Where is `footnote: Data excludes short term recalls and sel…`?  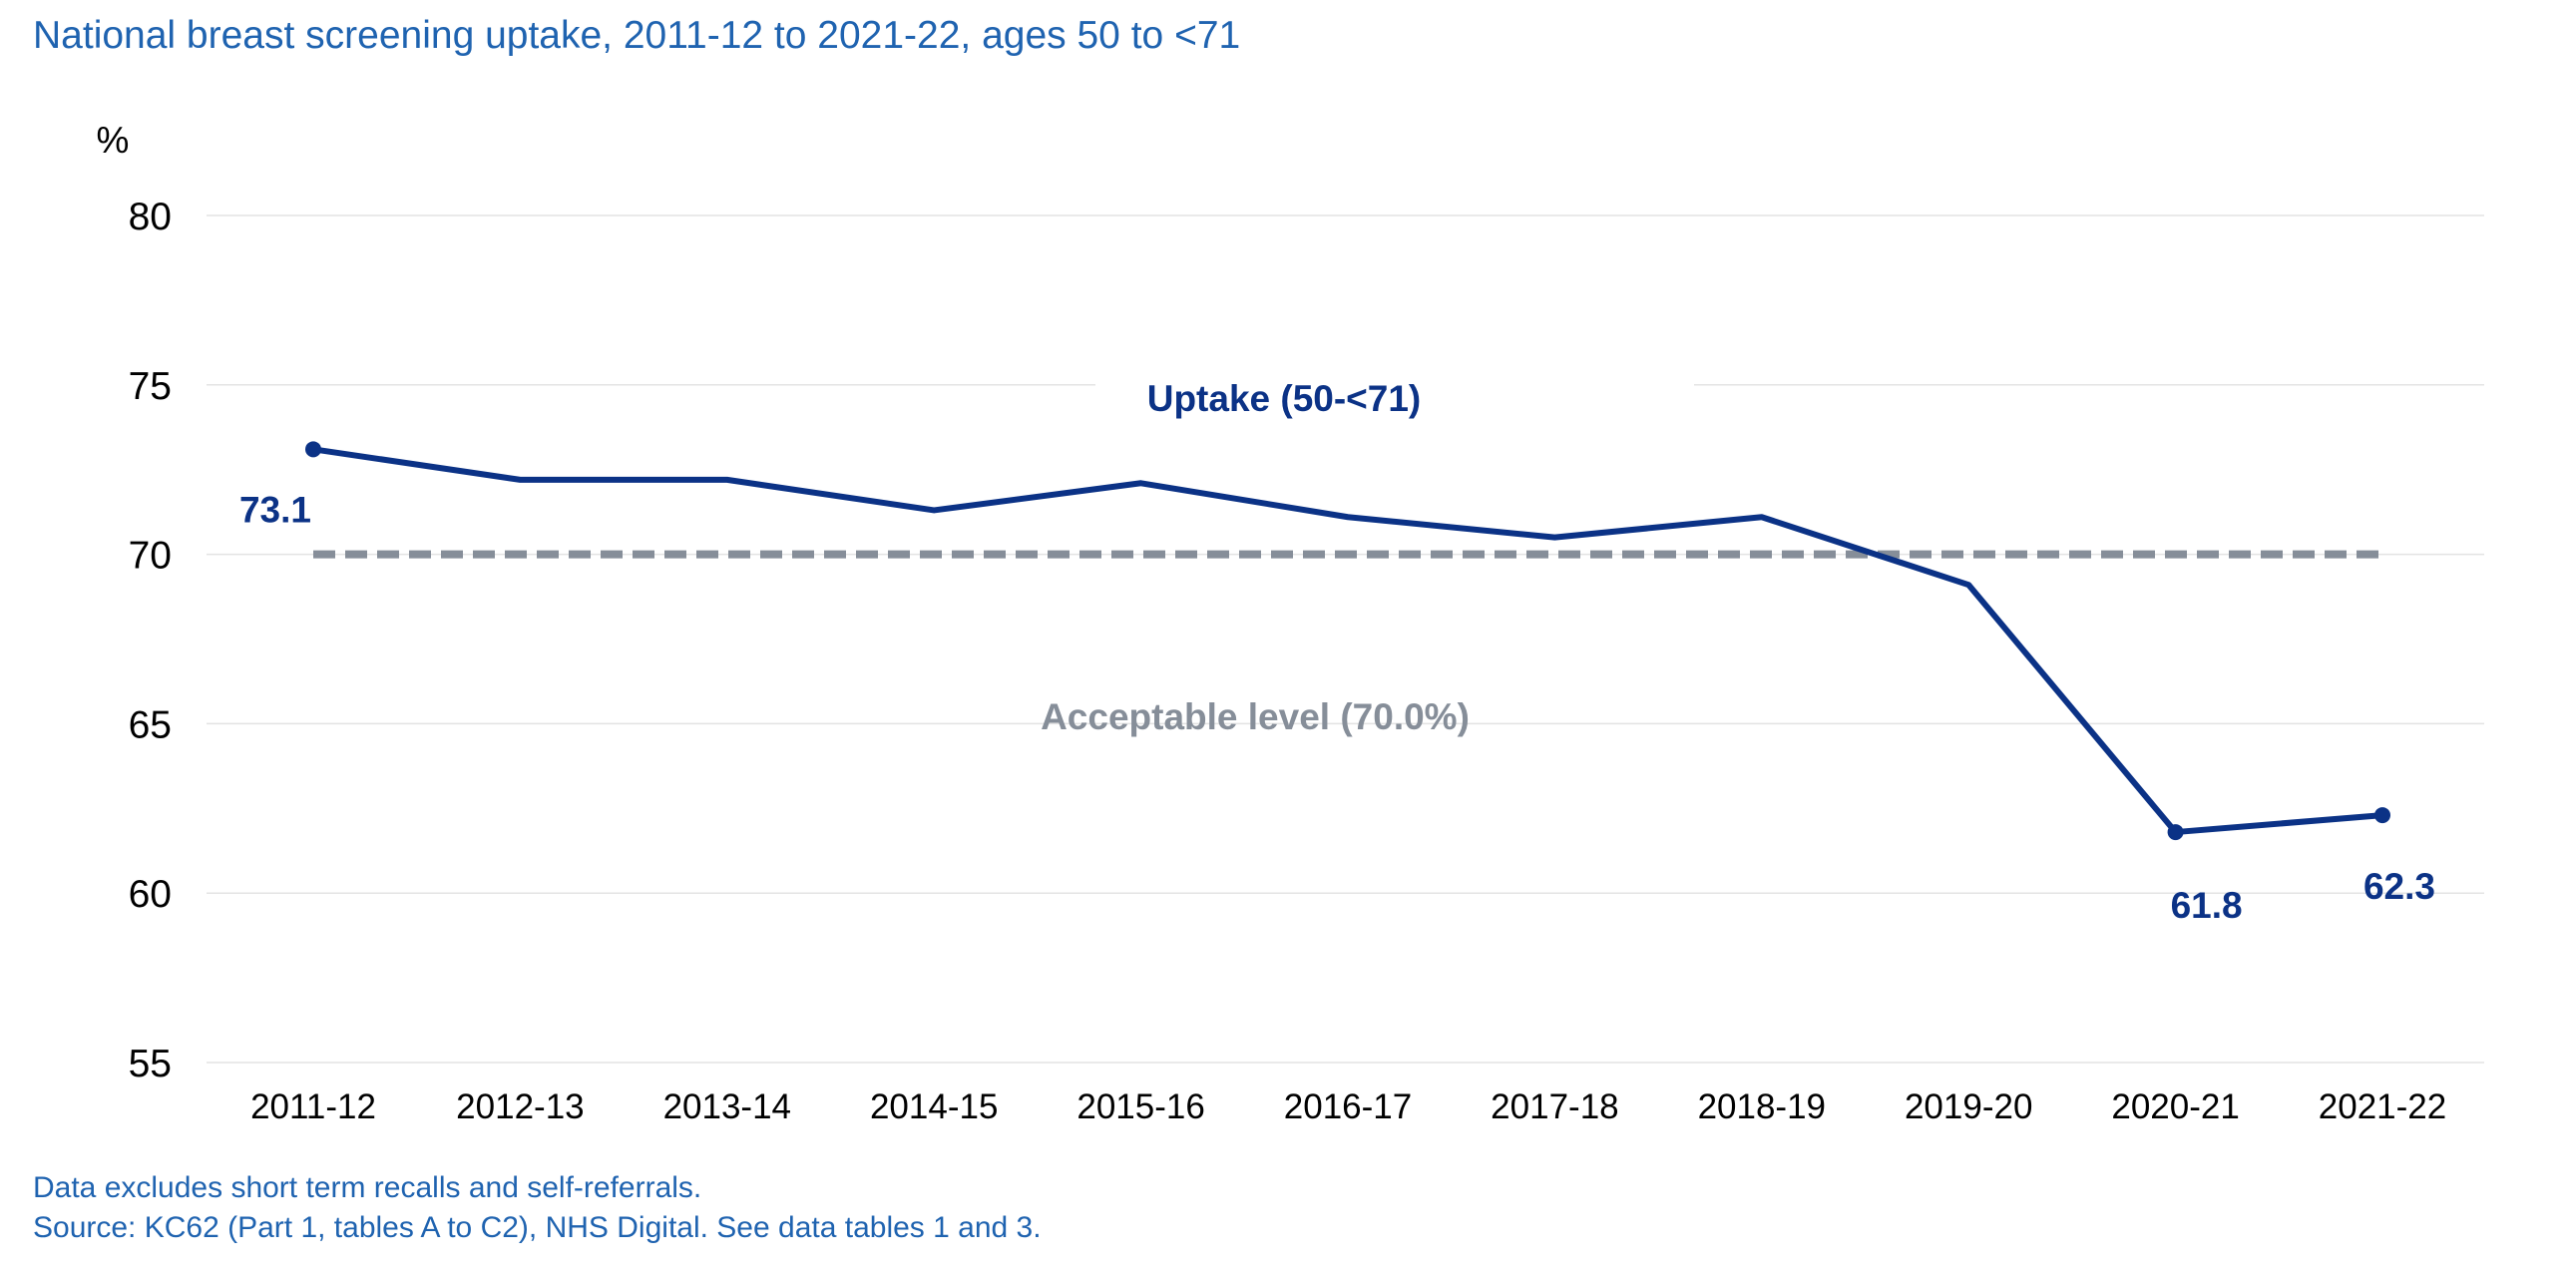
footnote: Data excludes short term recalls and sel… is located at coordinates (537, 1208).